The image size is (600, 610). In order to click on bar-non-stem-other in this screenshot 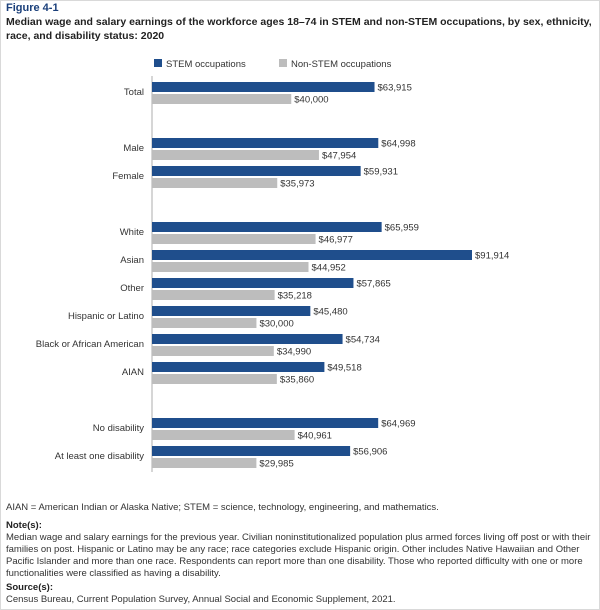, I will do `click(213, 295)`.